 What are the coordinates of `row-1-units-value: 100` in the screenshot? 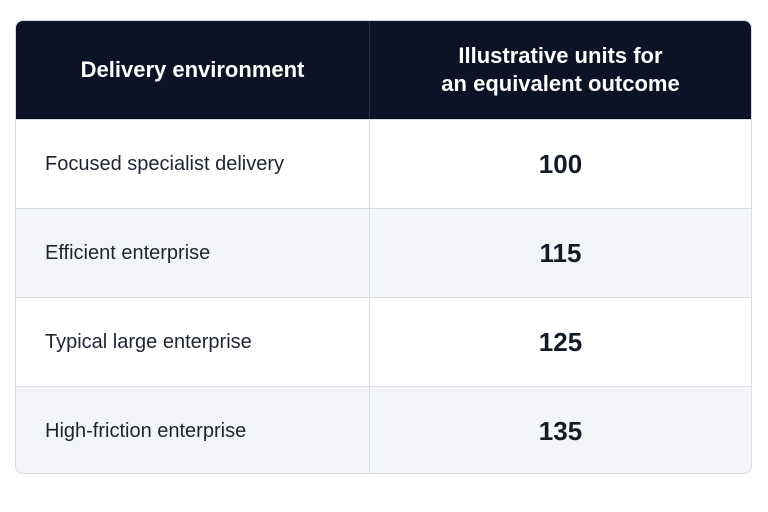 It's located at (560, 163).